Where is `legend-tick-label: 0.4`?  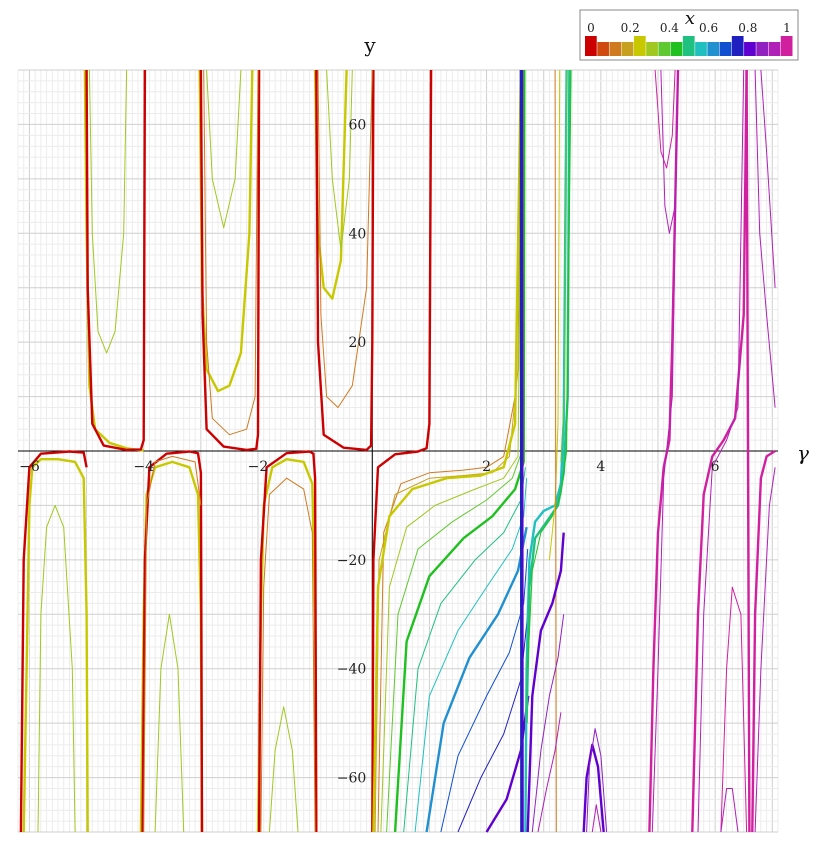 legend-tick-label: 0.4 is located at coordinates (669, 28).